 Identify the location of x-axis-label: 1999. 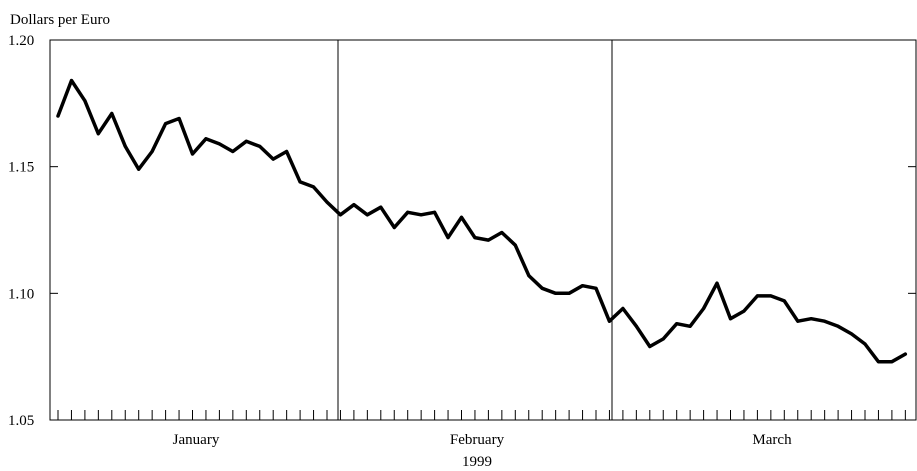
(477, 462).